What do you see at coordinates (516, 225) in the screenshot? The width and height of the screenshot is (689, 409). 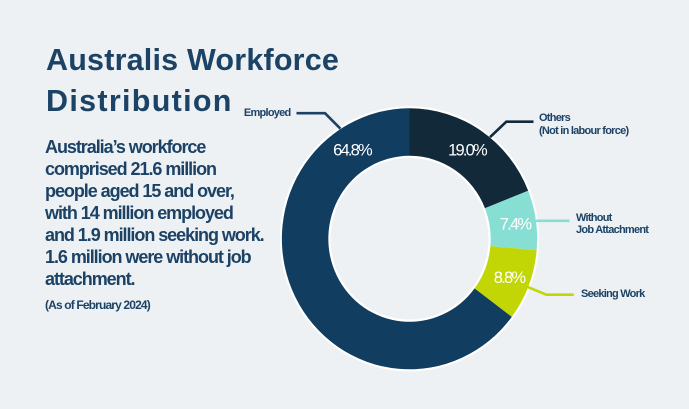 I see `svg-text: 7.4%` at bounding box center [516, 225].